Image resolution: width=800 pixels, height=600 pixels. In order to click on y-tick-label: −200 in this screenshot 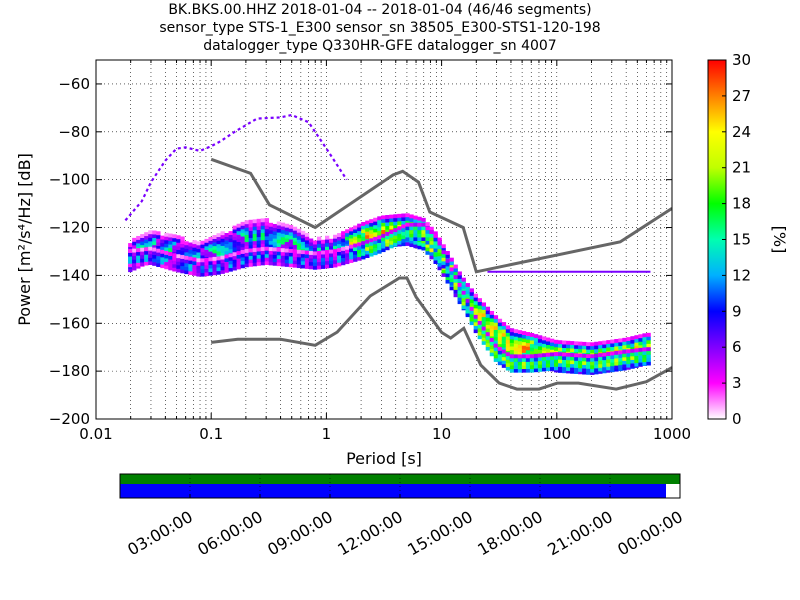, I will do `click(69, 419)`.